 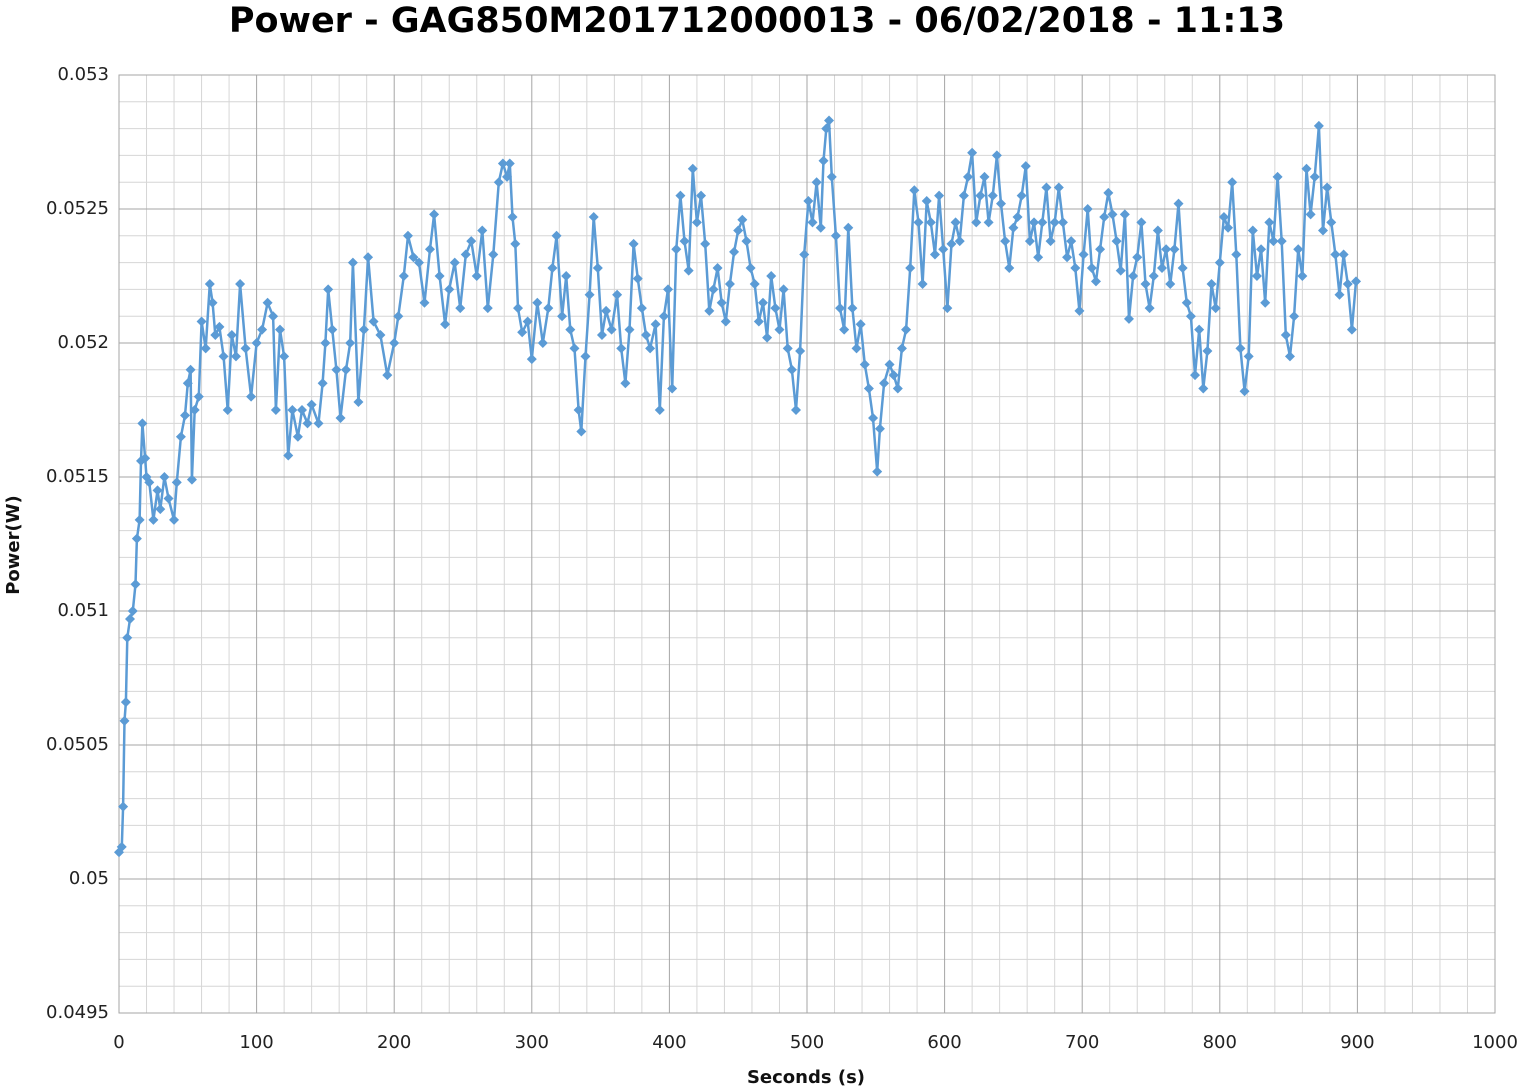 I want to click on x-tick-label: 700, so click(x=1082, y=1042).